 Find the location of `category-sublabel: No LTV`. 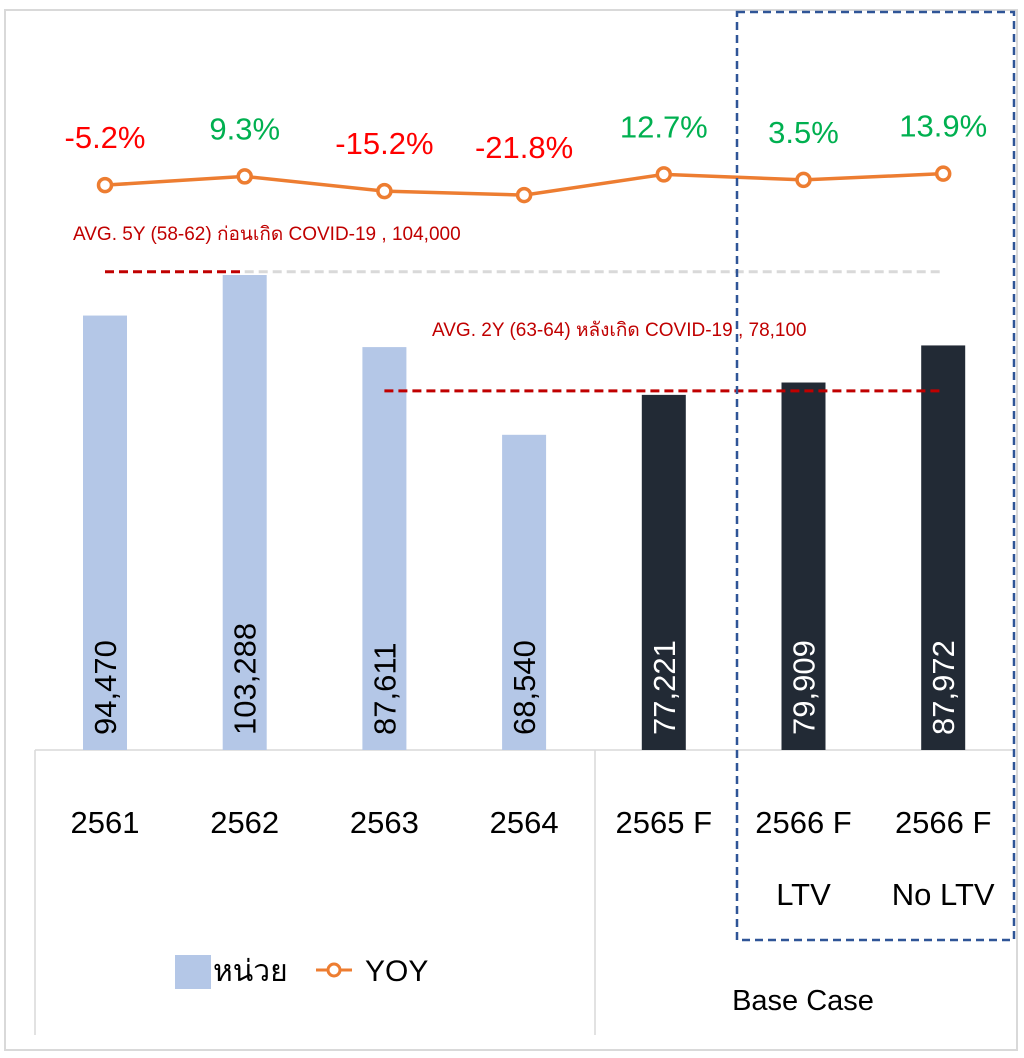

category-sublabel: No LTV is located at coordinates (943, 894).